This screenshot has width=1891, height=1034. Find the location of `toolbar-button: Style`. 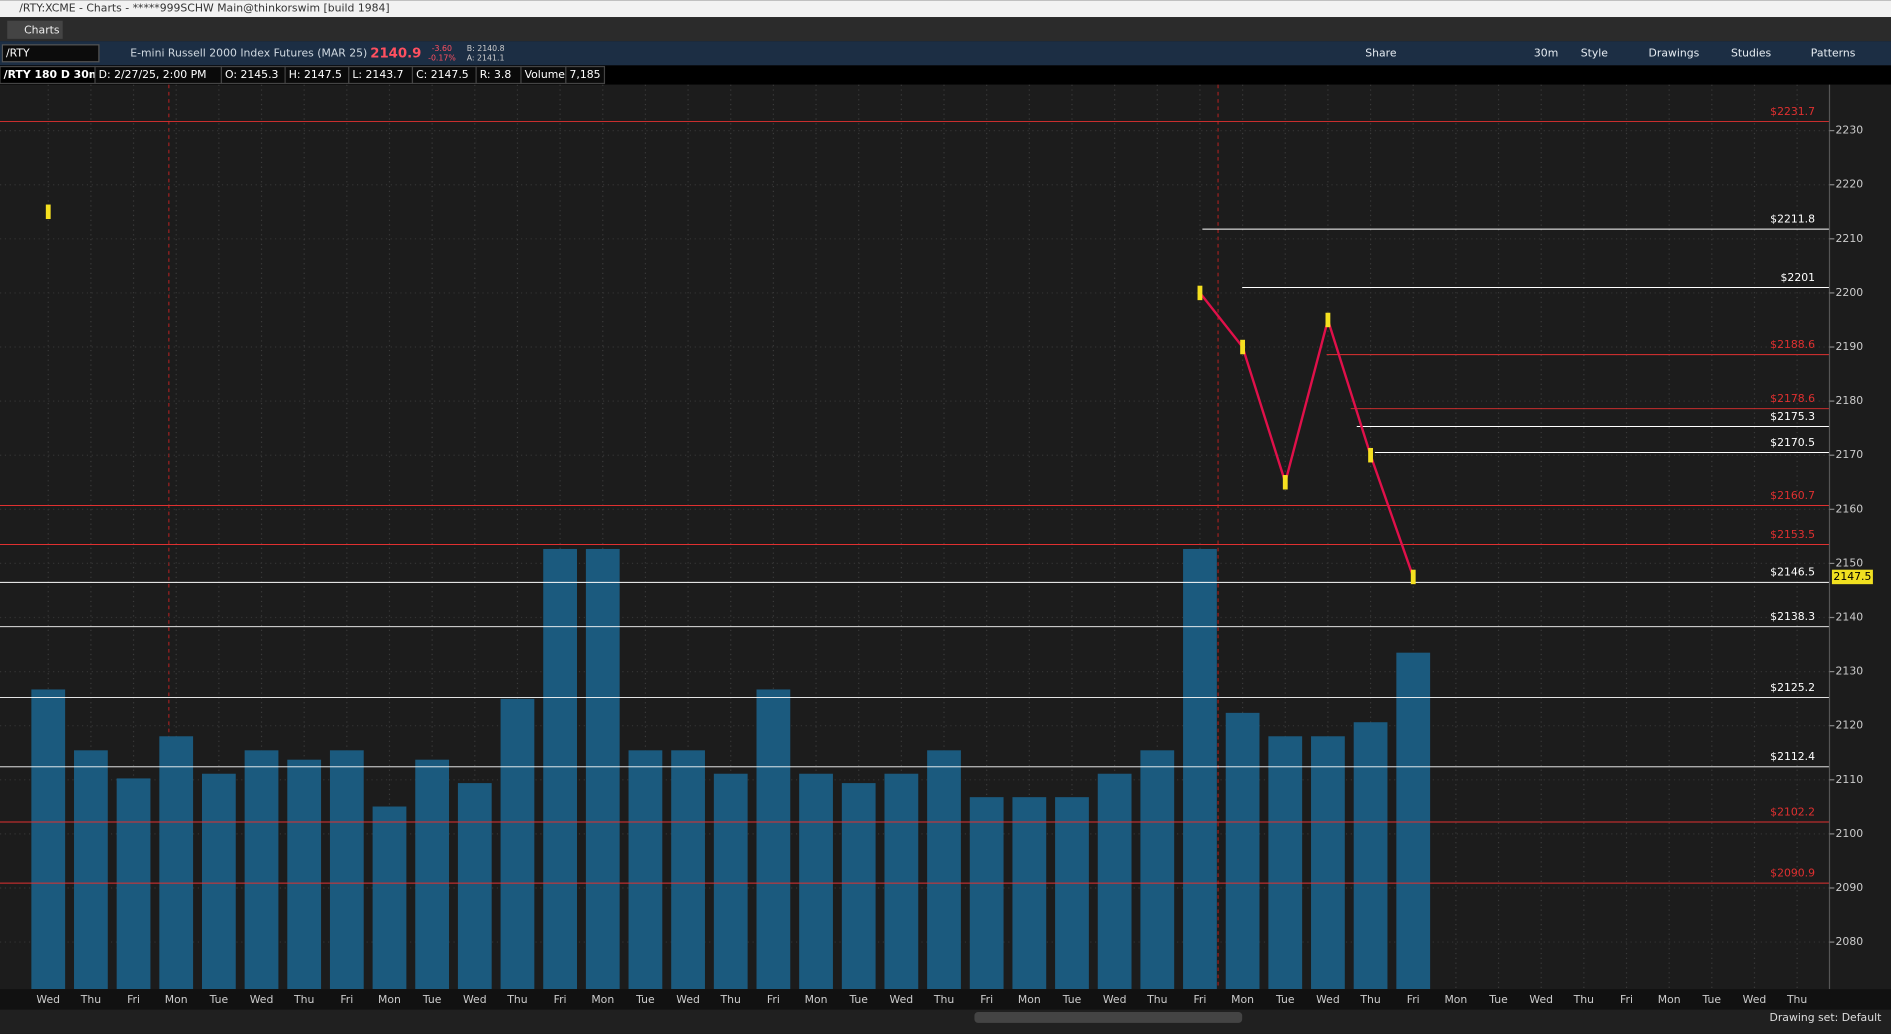

toolbar-button: Style is located at coordinates (1595, 52).